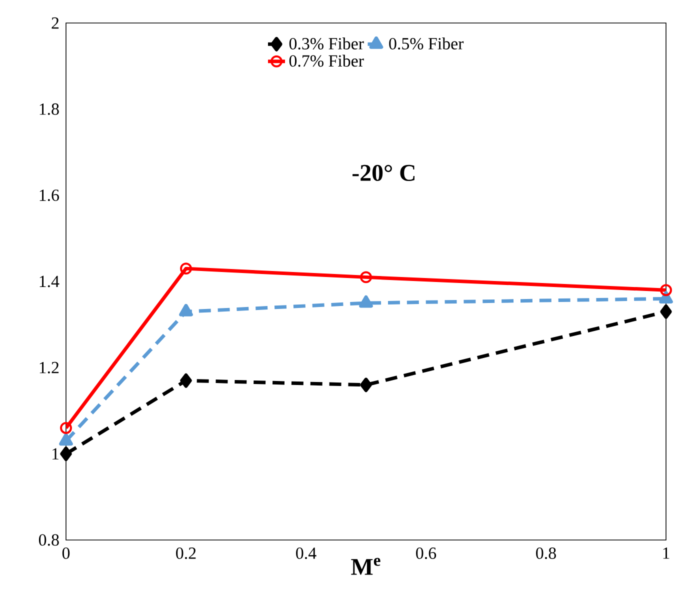 The width and height of the screenshot is (696, 605). What do you see at coordinates (306, 553) in the screenshot?
I see `x-tick-label: 0.4` at bounding box center [306, 553].